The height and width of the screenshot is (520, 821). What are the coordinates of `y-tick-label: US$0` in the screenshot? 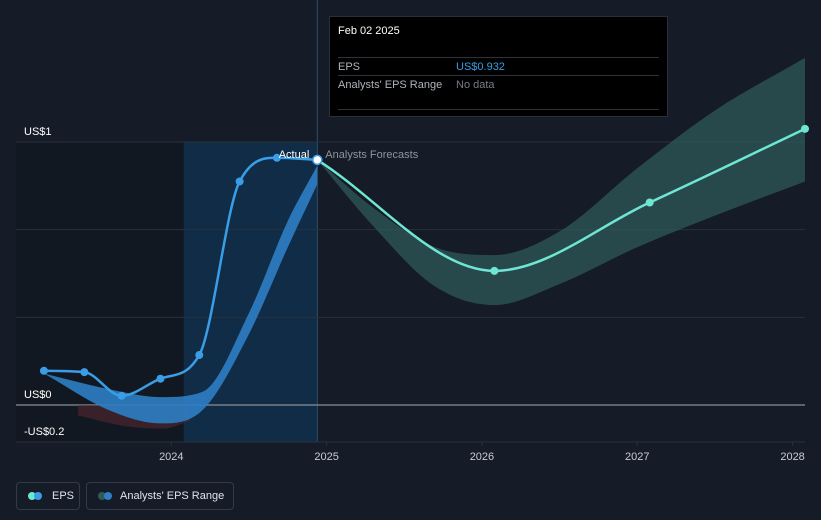 It's located at (38, 395).